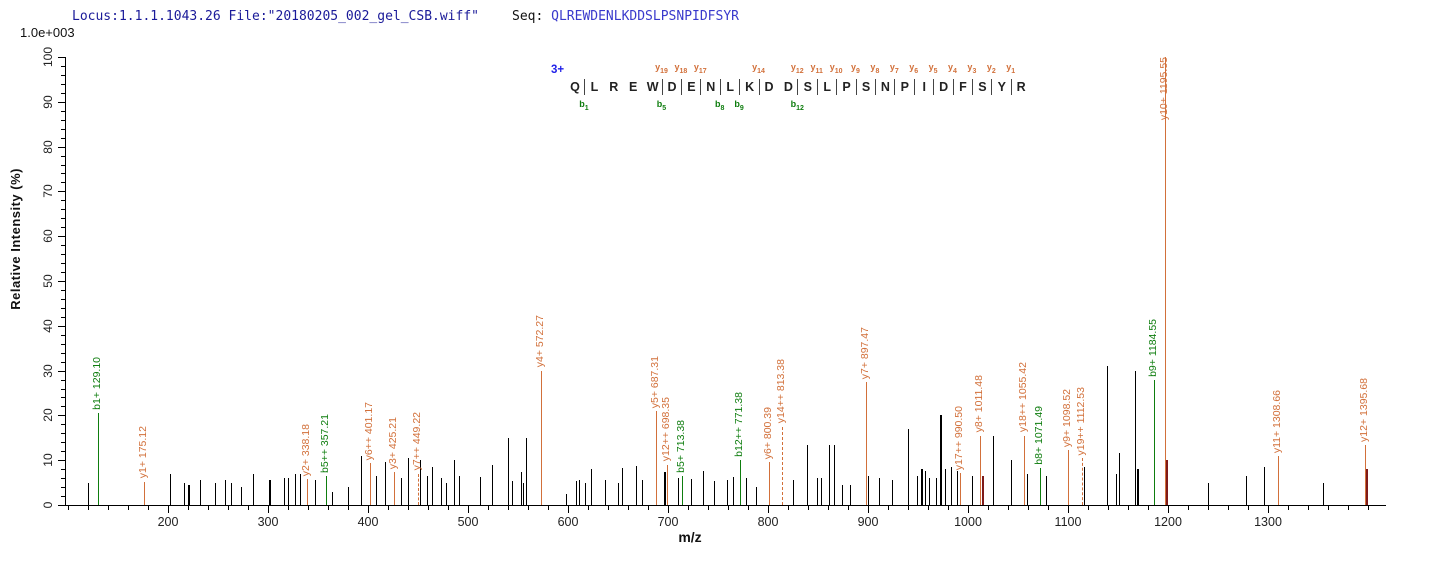  Describe the element at coordinates (666, 429) in the screenshot. I see `ion-peak-label: y12++ 698.35` at that location.